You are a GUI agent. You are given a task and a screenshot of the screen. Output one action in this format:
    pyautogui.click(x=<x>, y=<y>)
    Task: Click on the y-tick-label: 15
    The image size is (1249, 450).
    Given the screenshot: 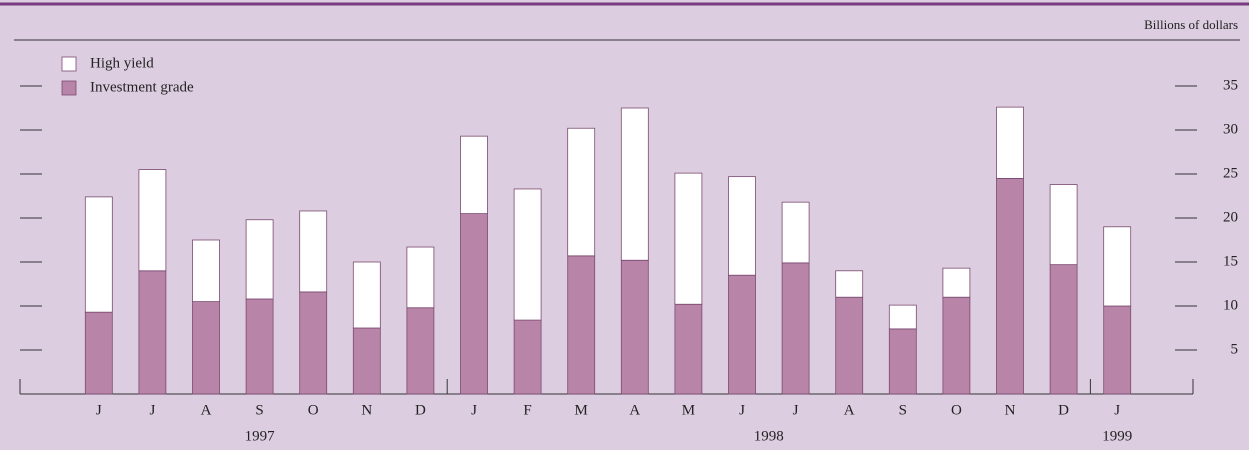 What is the action you would take?
    pyautogui.click(x=1230, y=261)
    